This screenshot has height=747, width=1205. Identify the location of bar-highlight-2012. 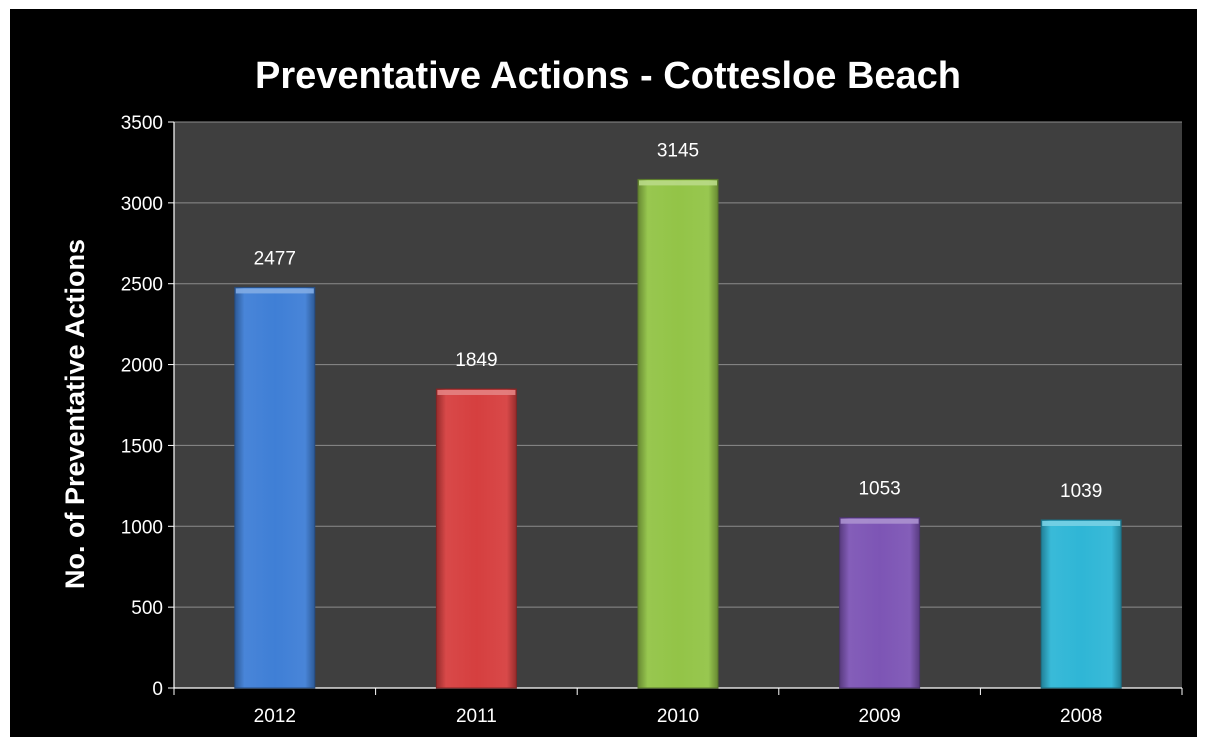
(274, 291).